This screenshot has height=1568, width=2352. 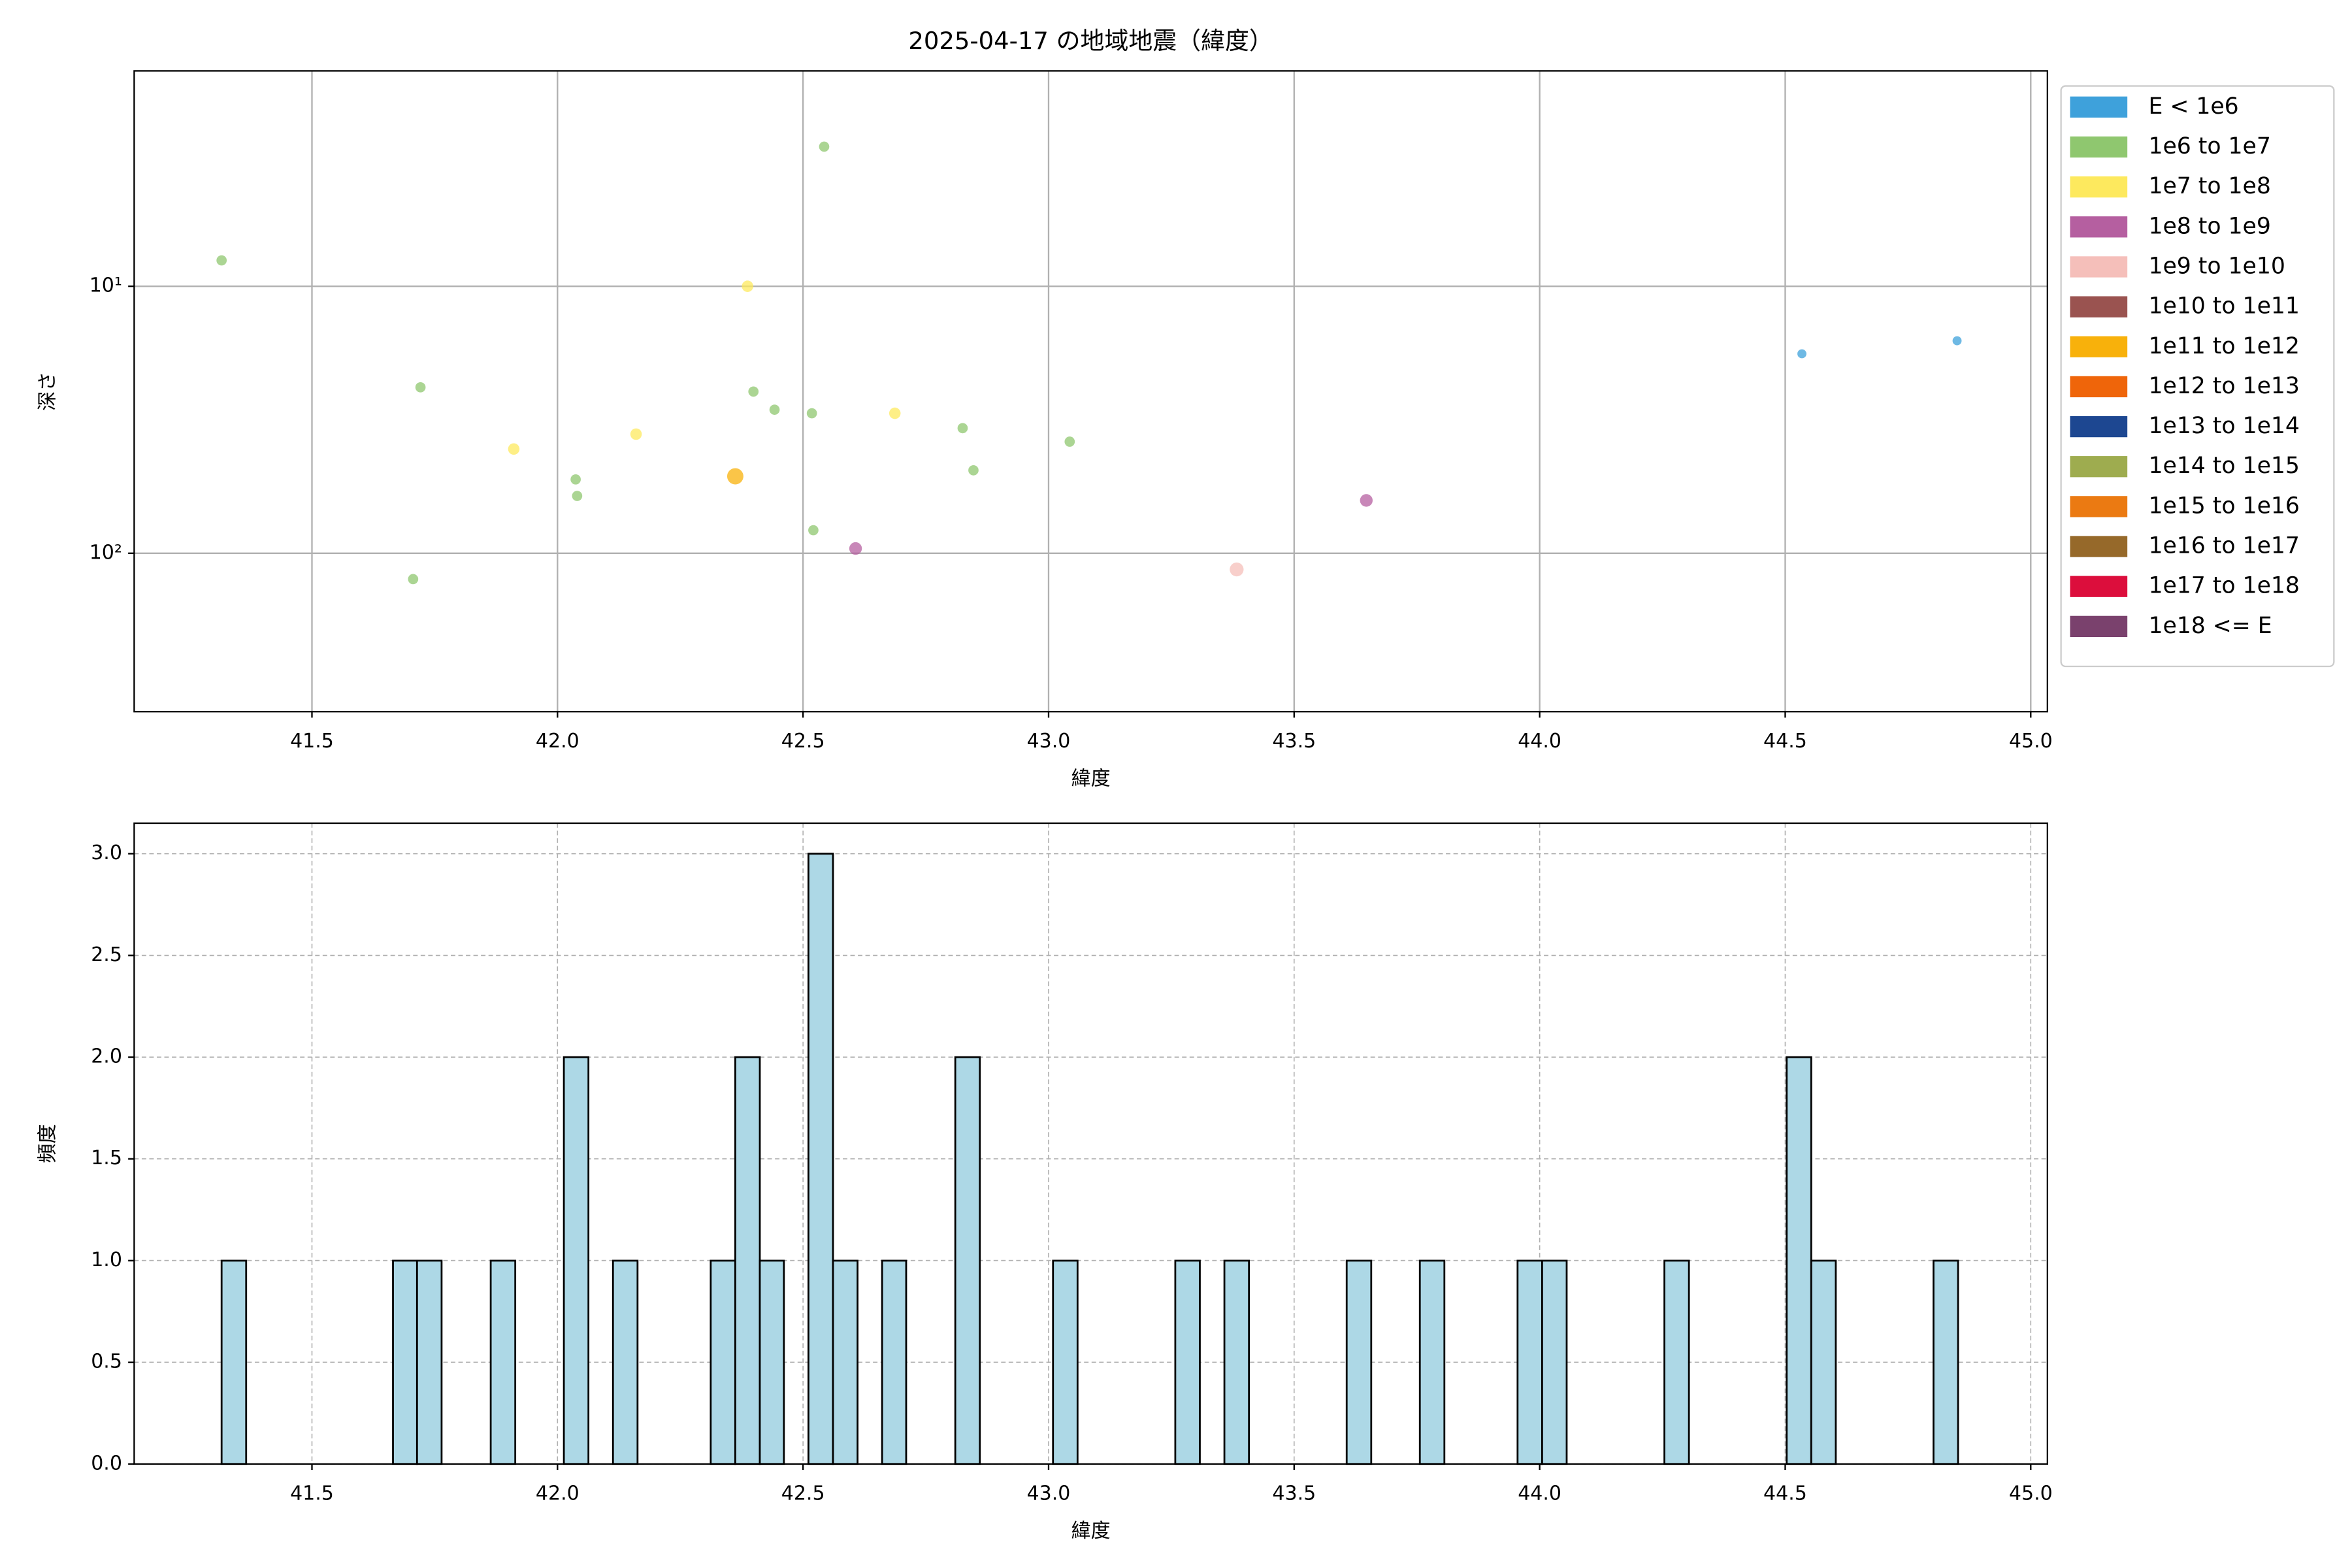 What do you see at coordinates (106, 285) in the screenshot?
I see `y-tick-label: 10¹` at bounding box center [106, 285].